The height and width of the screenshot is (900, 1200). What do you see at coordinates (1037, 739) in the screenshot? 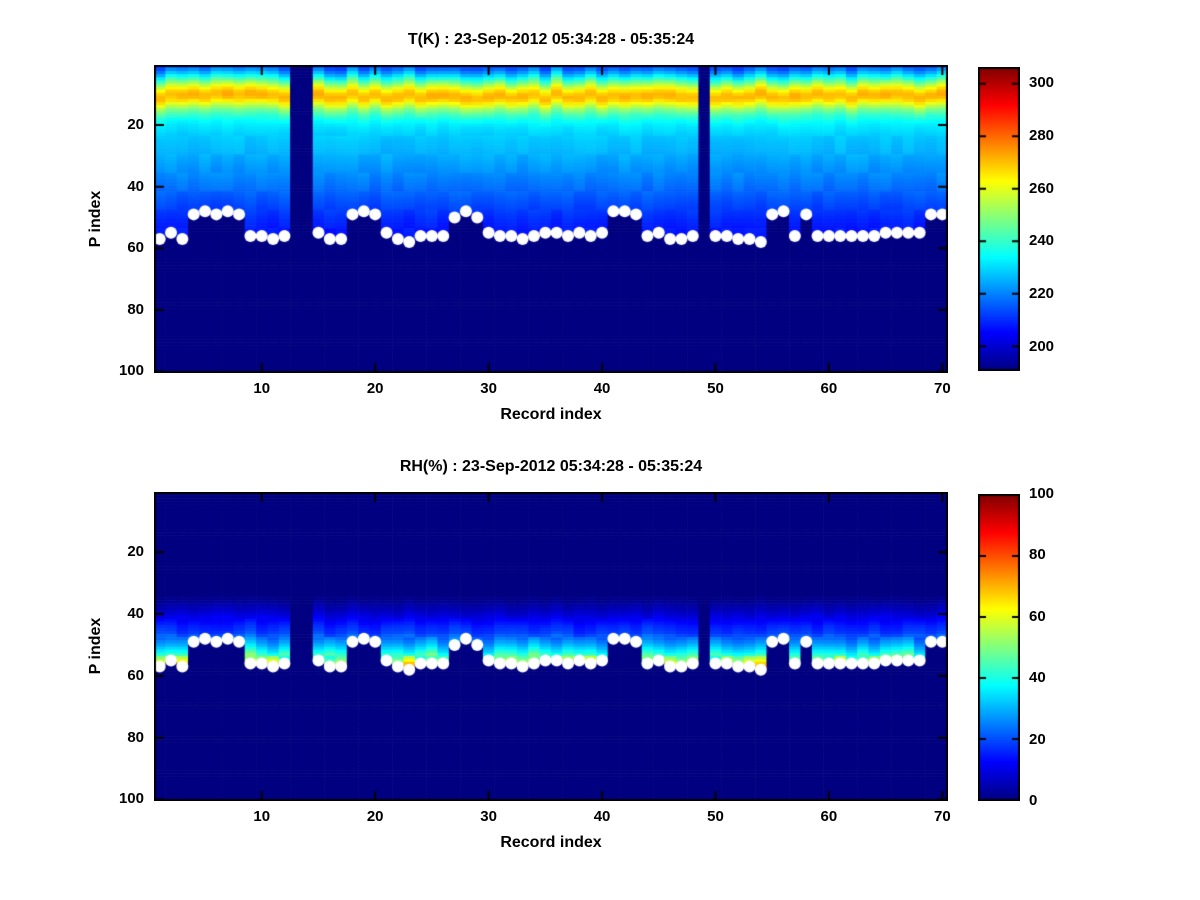
I see `colorbar-tick-label: 20` at bounding box center [1037, 739].